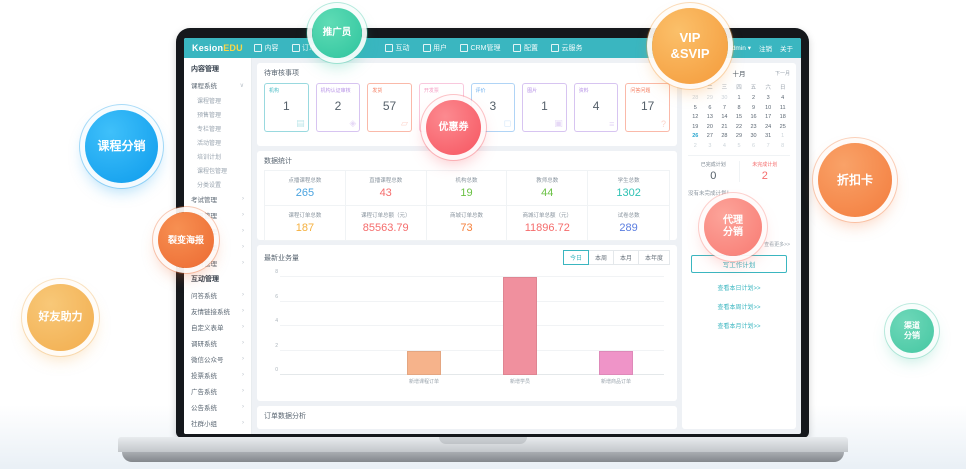  Describe the element at coordinates (389, 107) in the screenshot. I see `pending-card-发货: 发货 57 ▱` at that location.